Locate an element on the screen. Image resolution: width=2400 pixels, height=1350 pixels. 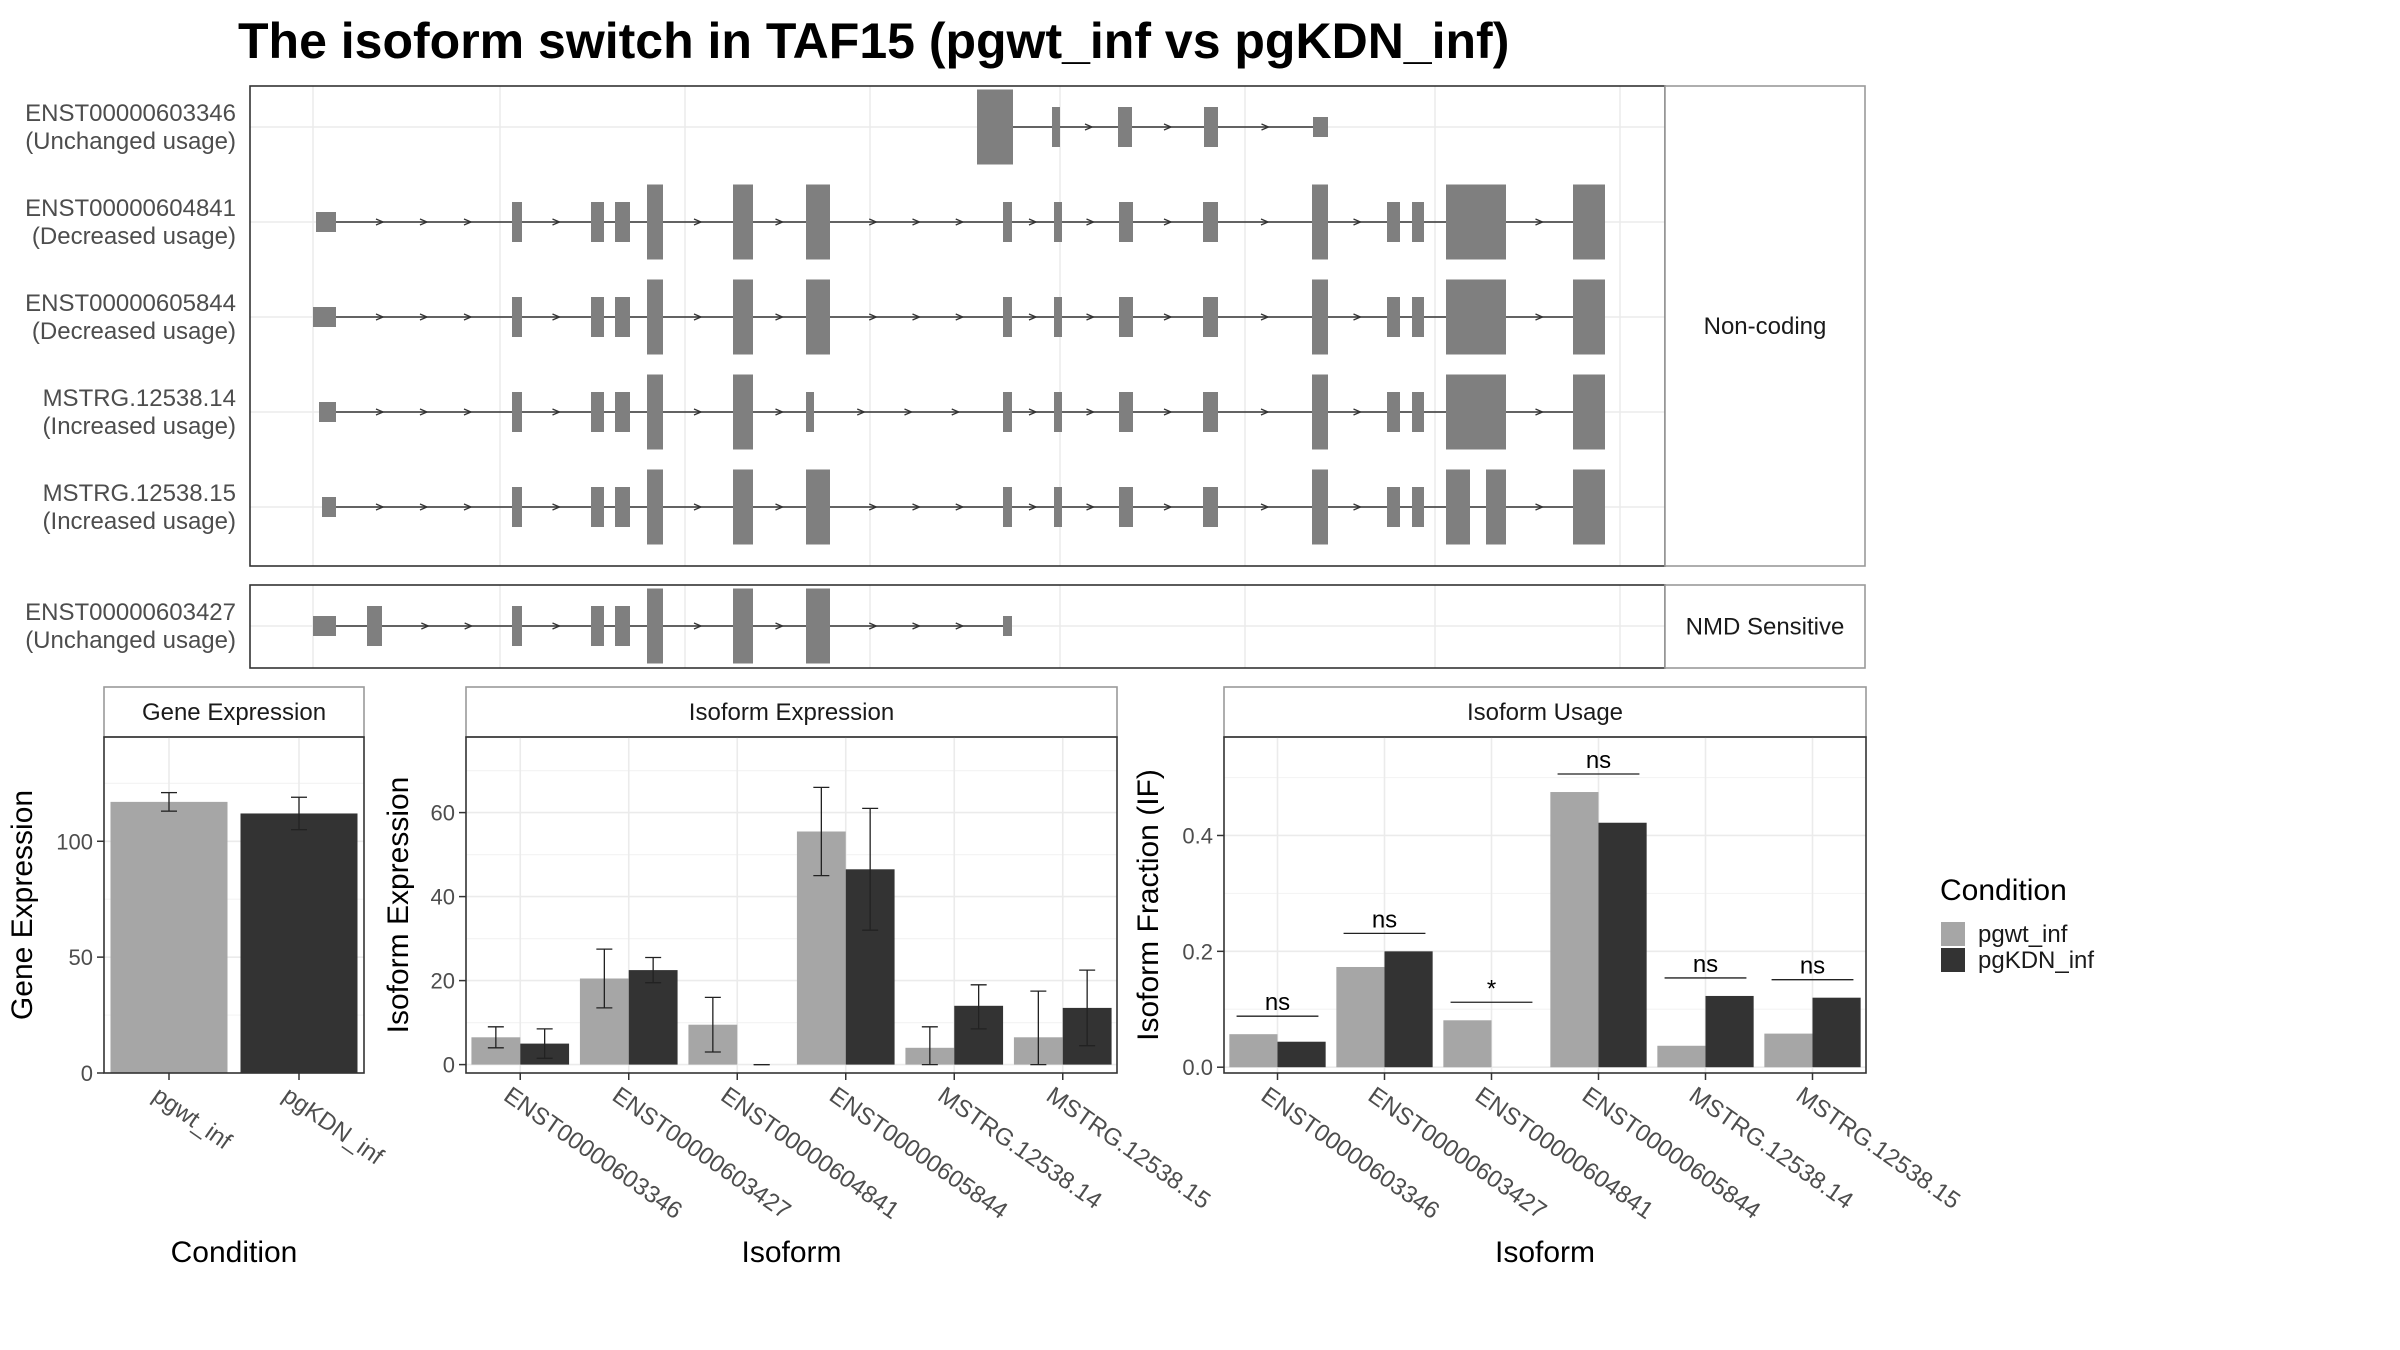
x-axis-title: Condition is located at coordinates (234, 1252).